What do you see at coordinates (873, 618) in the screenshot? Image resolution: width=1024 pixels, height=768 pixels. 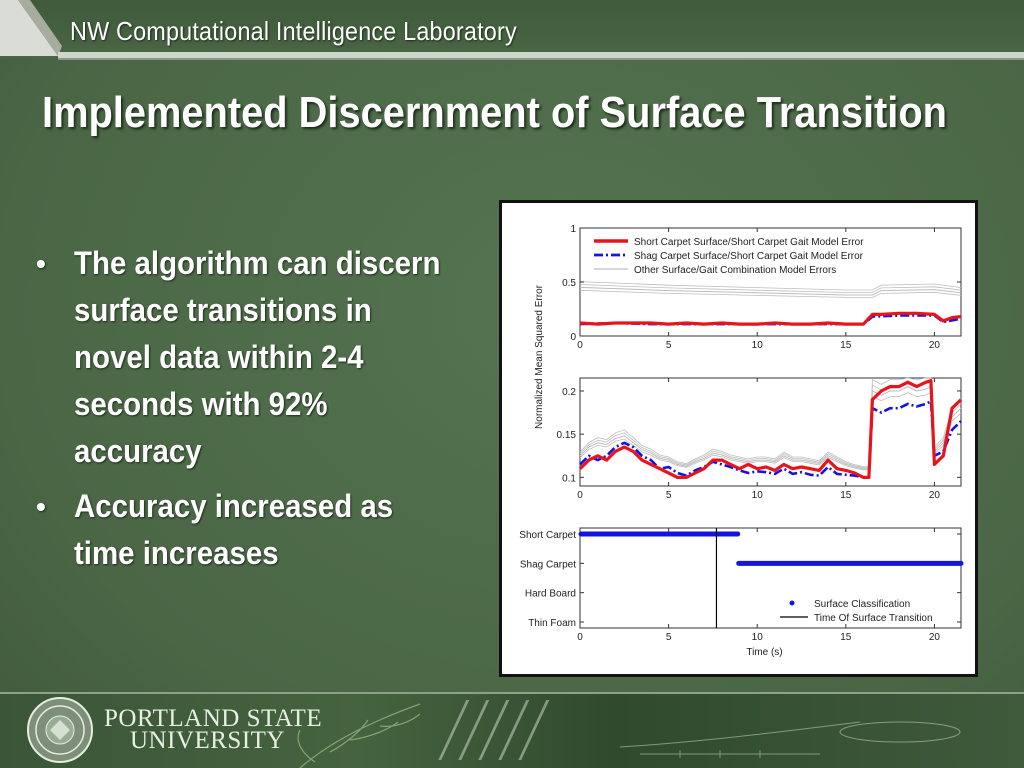 I see `legend-label: Time Of Surface Transition` at bounding box center [873, 618].